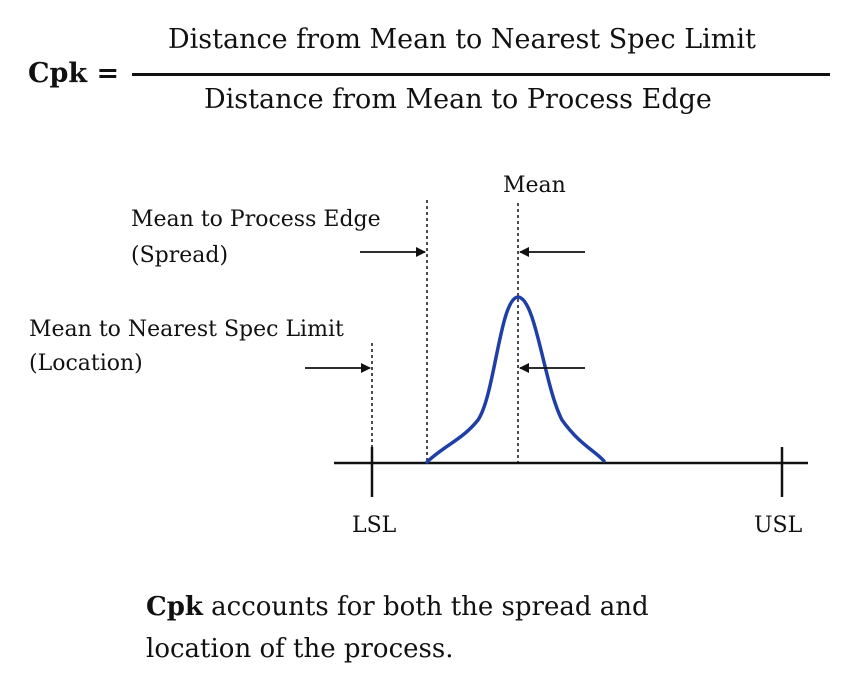 The width and height of the screenshot is (852, 690). Describe the element at coordinates (515, 379) in the screenshot. I see `distribution-curve` at that location.